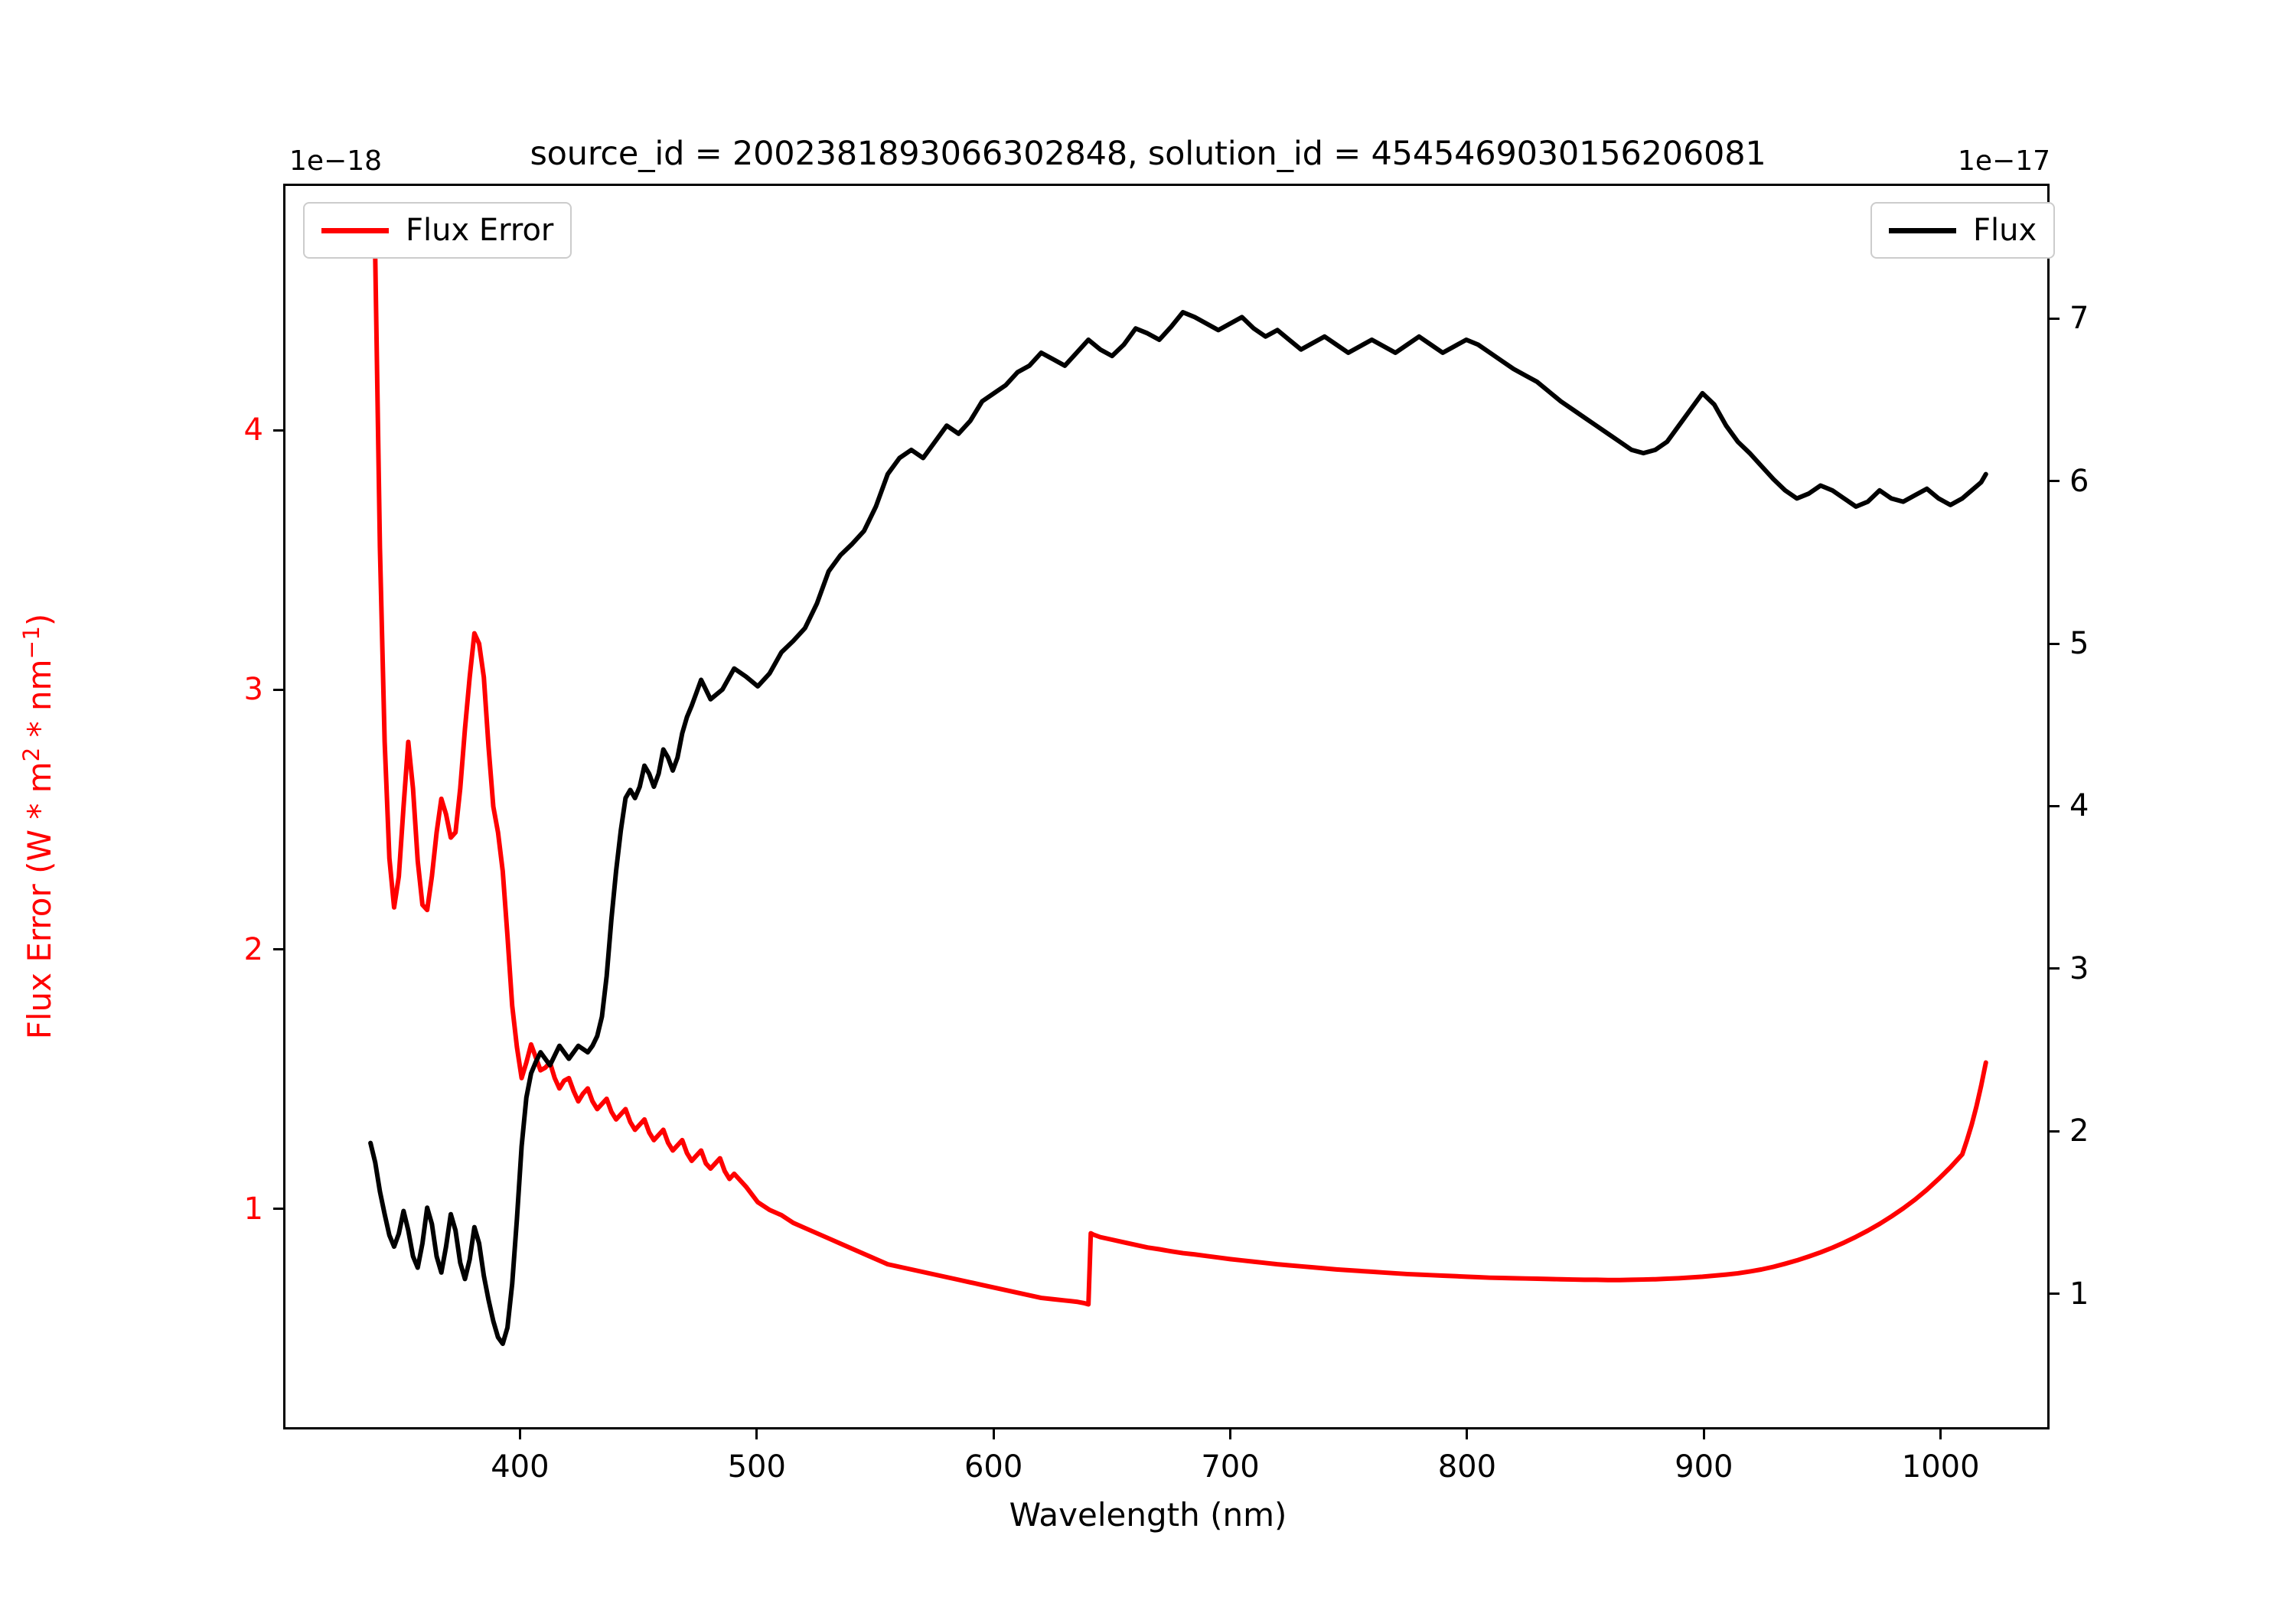 This screenshot has height=1607, width=2296. What do you see at coordinates (253, 1209) in the screenshot?
I see `left-y-tick-label: 1` at bounding box center [253, 1209].